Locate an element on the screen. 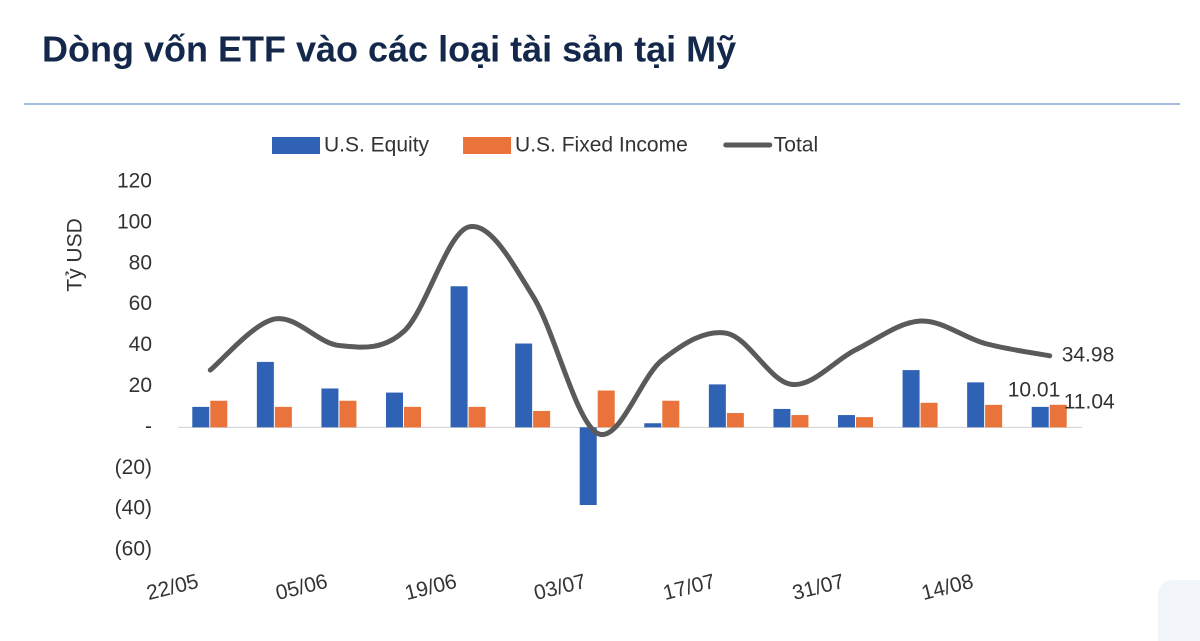  x-tick-label: 03/07 is located at coordinates (560, 587).